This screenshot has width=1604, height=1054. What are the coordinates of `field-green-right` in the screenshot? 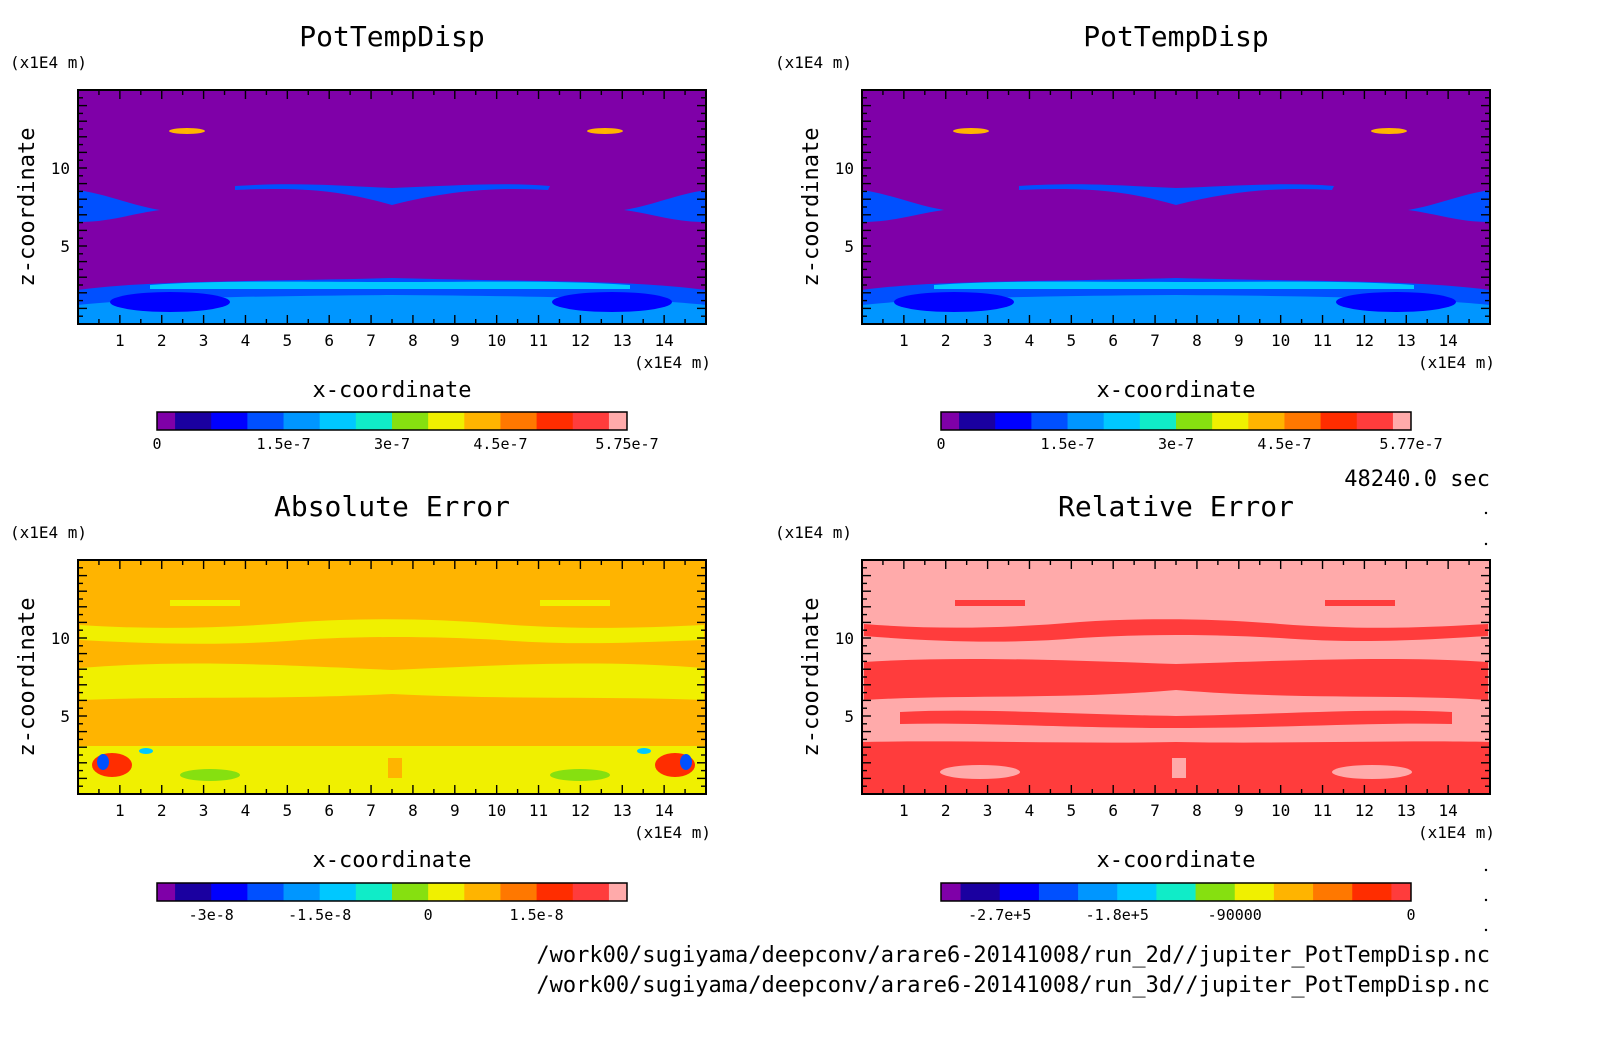 It's located at (580, 775).